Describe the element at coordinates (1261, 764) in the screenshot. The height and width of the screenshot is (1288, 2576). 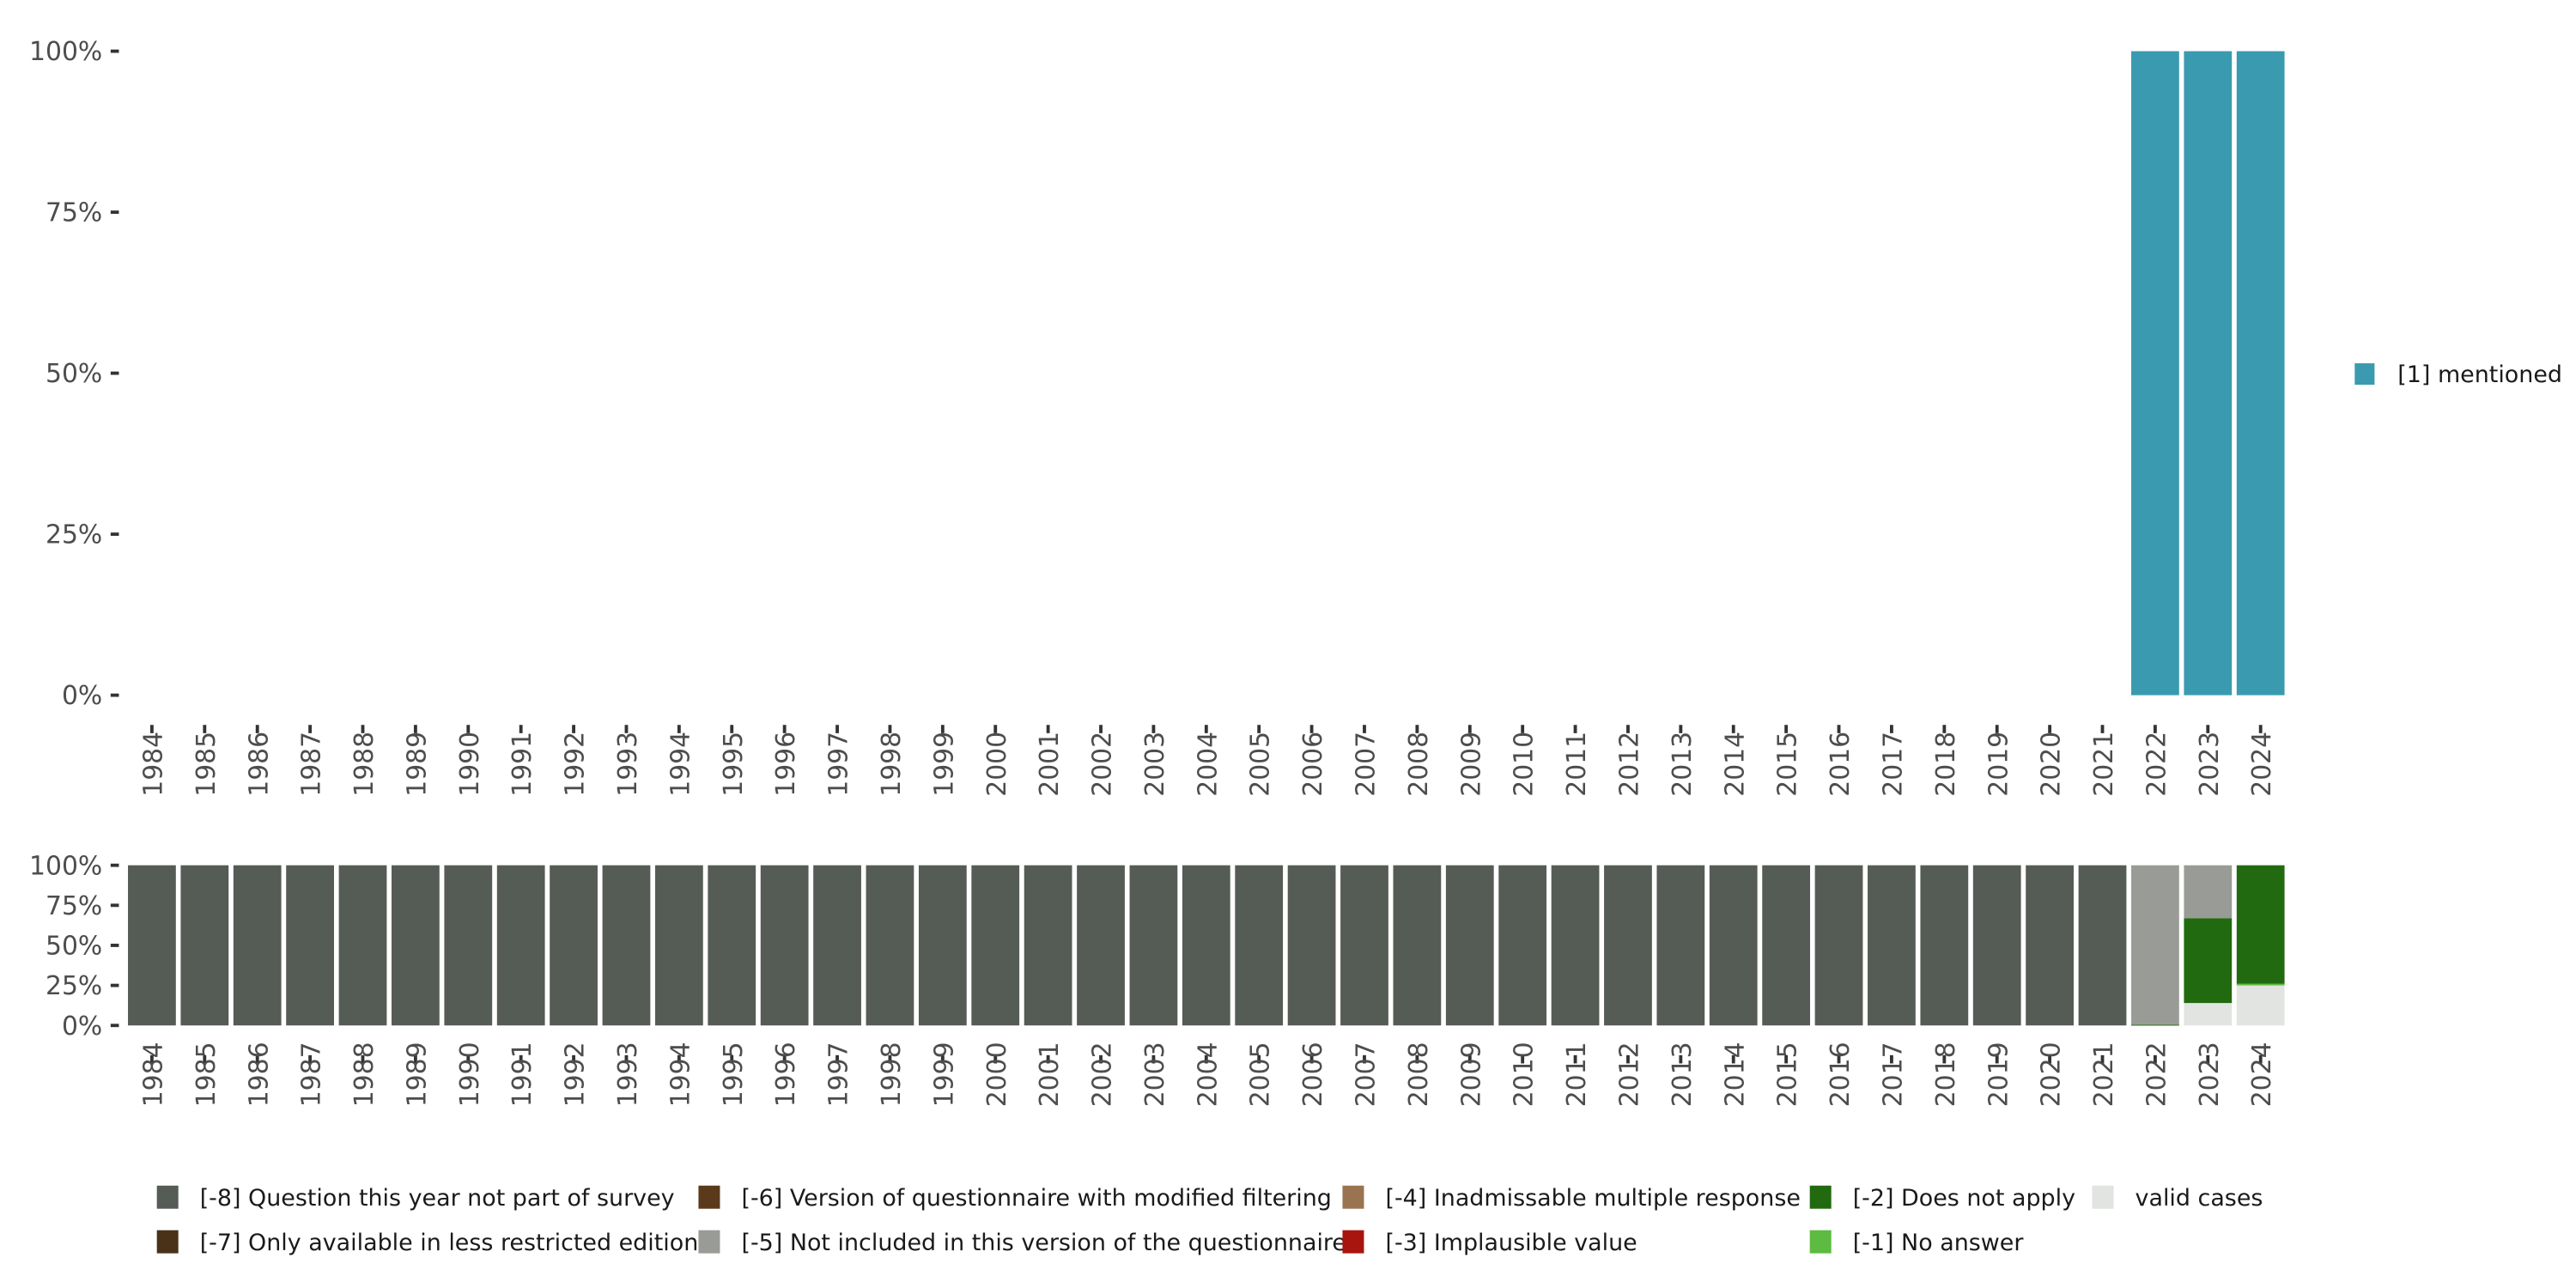
I see `x-tick-label: 2005` at that location.